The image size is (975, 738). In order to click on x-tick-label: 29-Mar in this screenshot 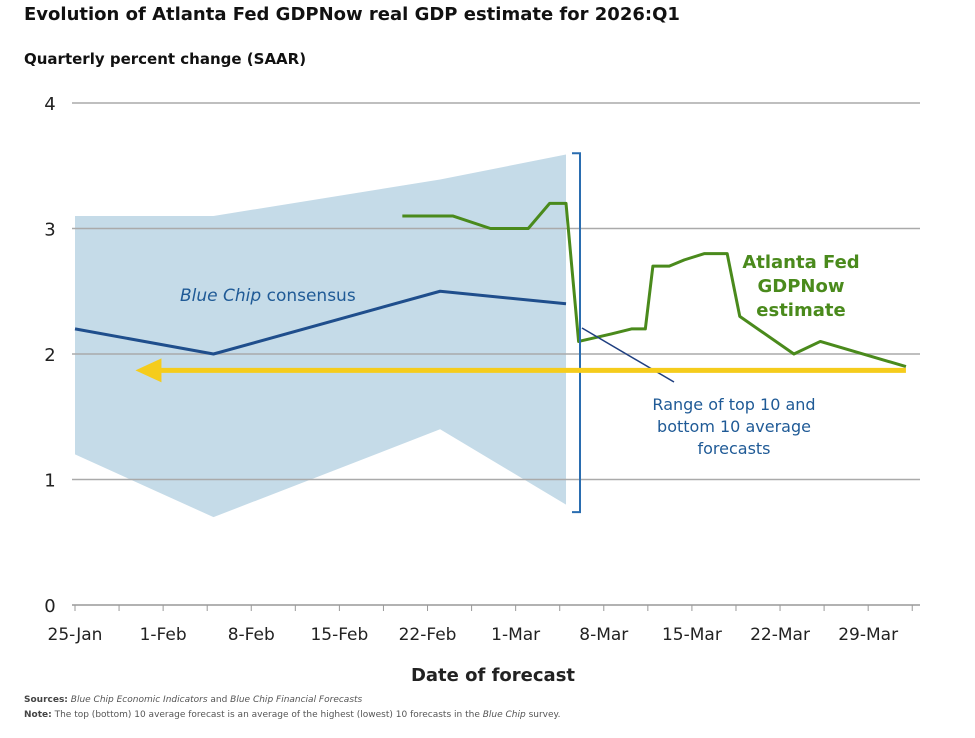, I will do `click(868, 635)`.